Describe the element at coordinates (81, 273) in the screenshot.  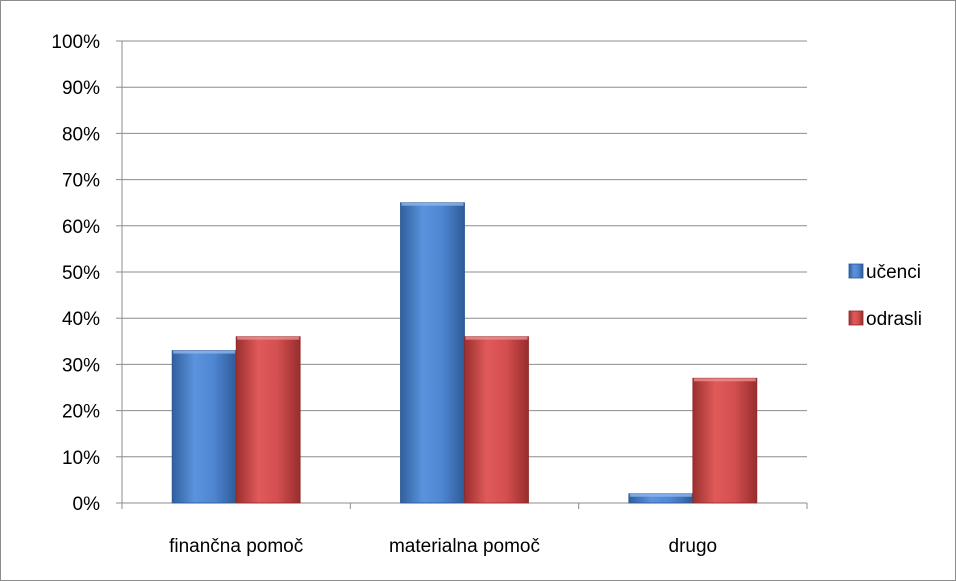
I see `y-tick-label: 50%` at that location.